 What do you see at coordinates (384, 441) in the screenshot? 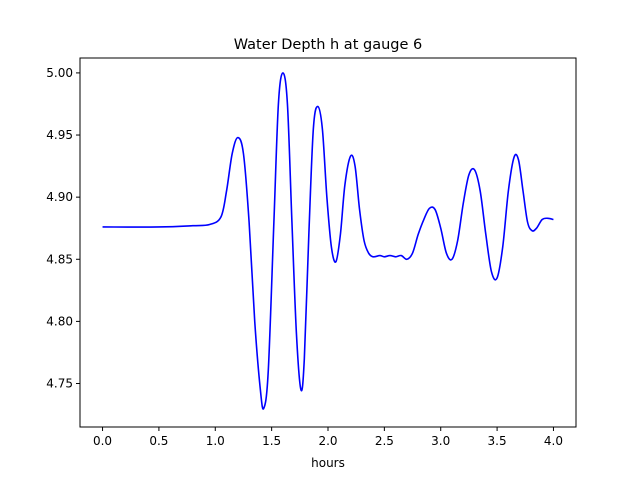
I see `x-tick-label: 2.5` at bounding box center [384, 441].